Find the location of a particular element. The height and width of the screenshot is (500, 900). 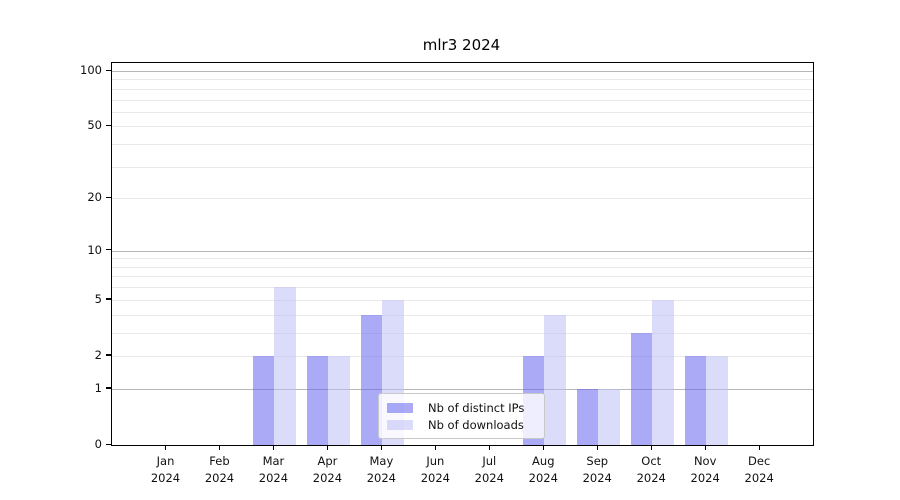

x-tick-label-jan: Jan 2024 is located at coordinates (165, 469).